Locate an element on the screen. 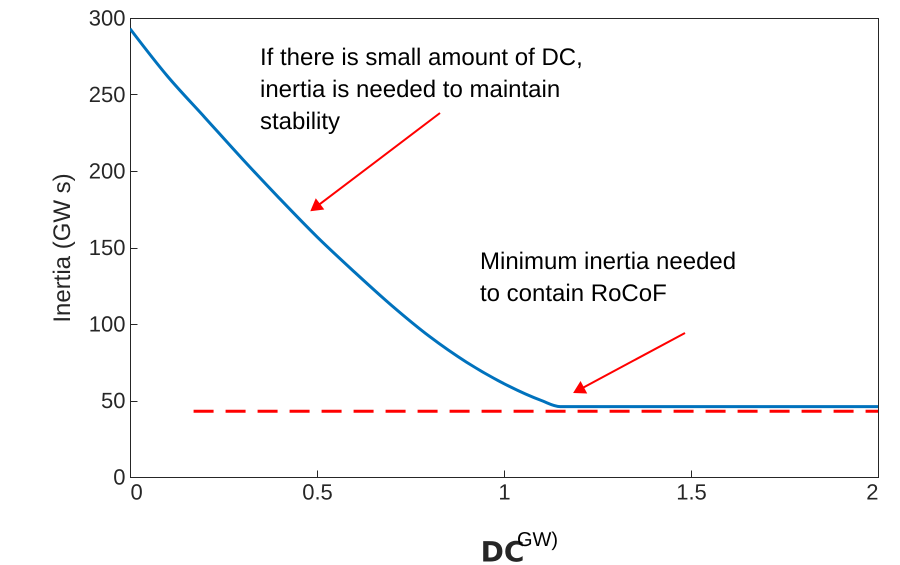  annotation: If there is small amount of DC, inertia is needed to maintain stability is located at coordinates (421, 89).